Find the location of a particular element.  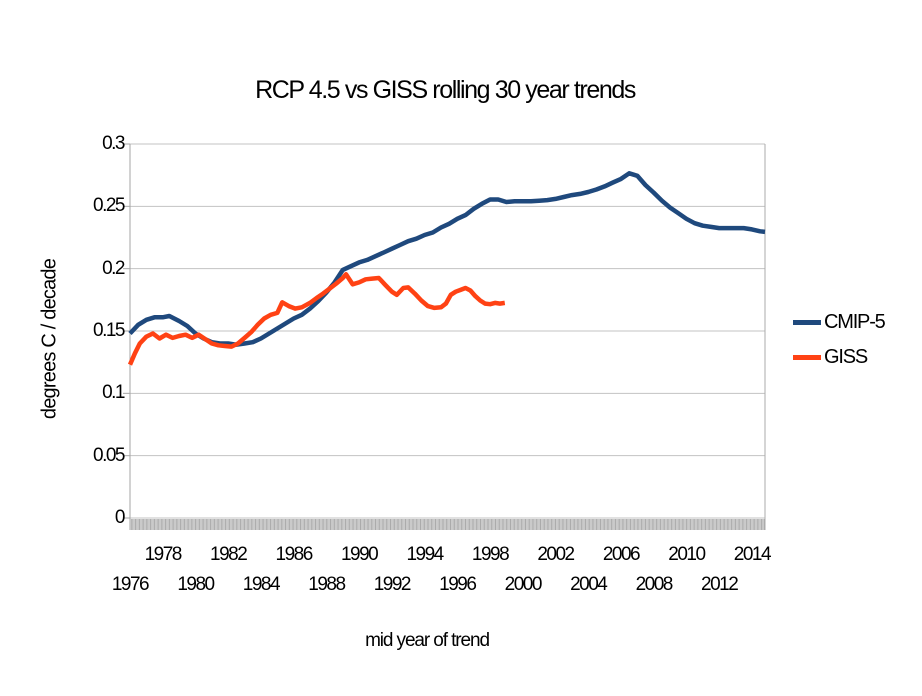

x-tick-label: 1978 is located at coordinates (163, 554).